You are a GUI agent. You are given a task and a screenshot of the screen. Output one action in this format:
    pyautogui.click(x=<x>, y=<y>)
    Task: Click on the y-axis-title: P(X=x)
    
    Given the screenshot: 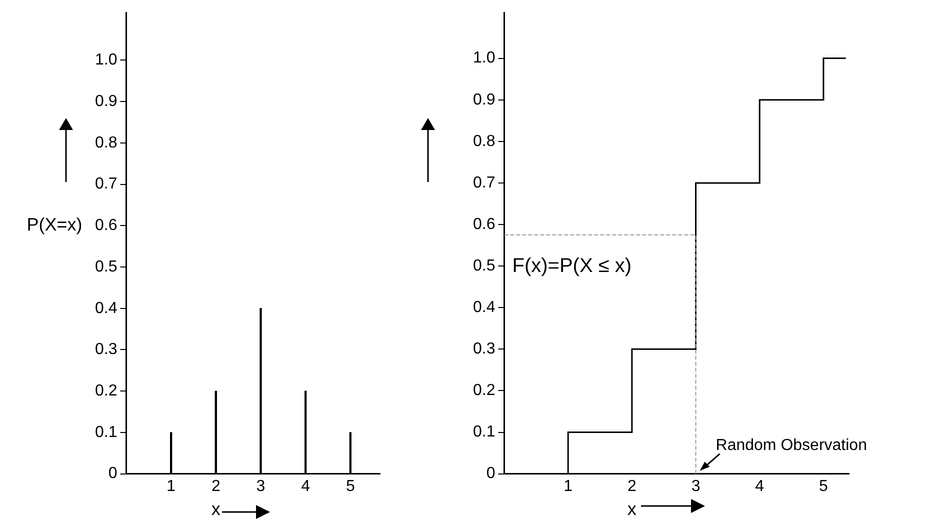 What is the action you would take?
    pyautogui.click(x=54, y=224)
    